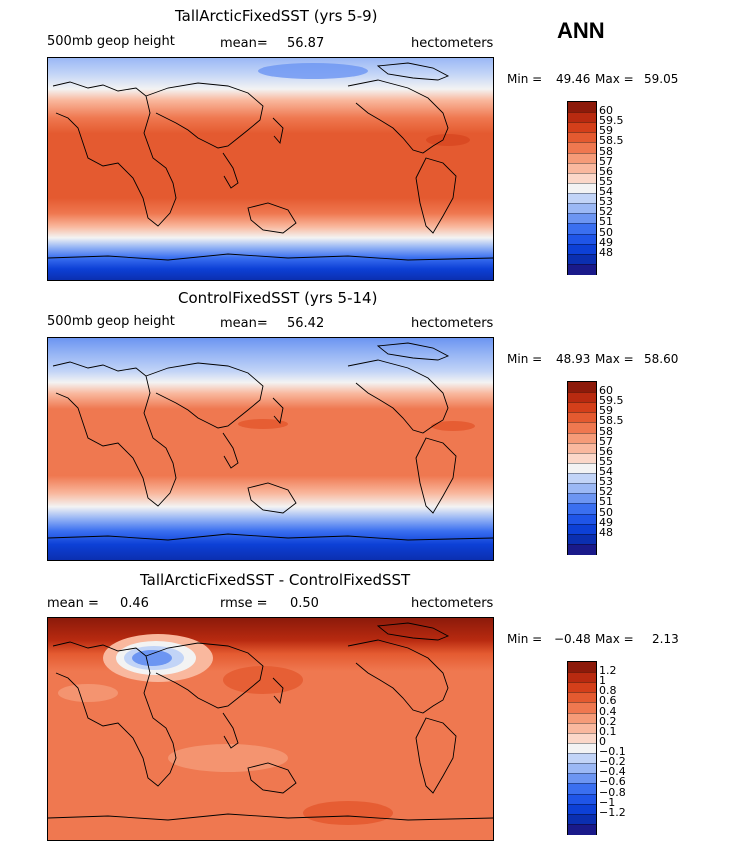 The width and height of the screenshot is (733, 845). I want to click on colorbar-tick-label: −0.1, so click(612, 752).